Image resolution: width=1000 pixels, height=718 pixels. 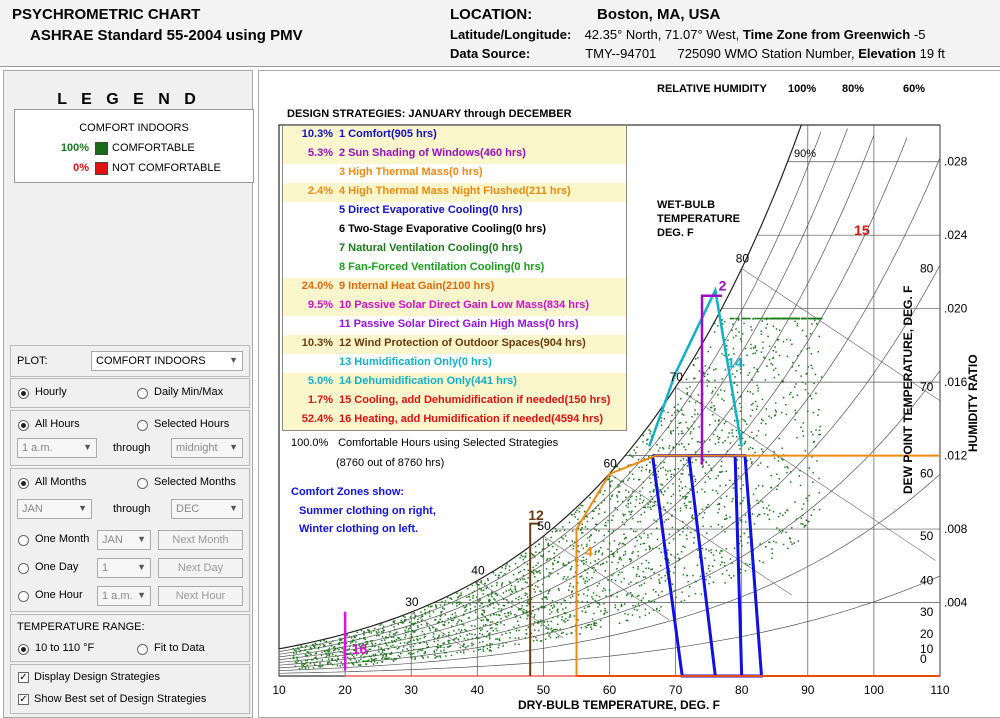 What do you see at coordinates (908, 389) in the screenshot?
I see `dewpoint-axis-label: DEW POINT TEMPERATURE, DEG. F` at bounding box center [908, 389].